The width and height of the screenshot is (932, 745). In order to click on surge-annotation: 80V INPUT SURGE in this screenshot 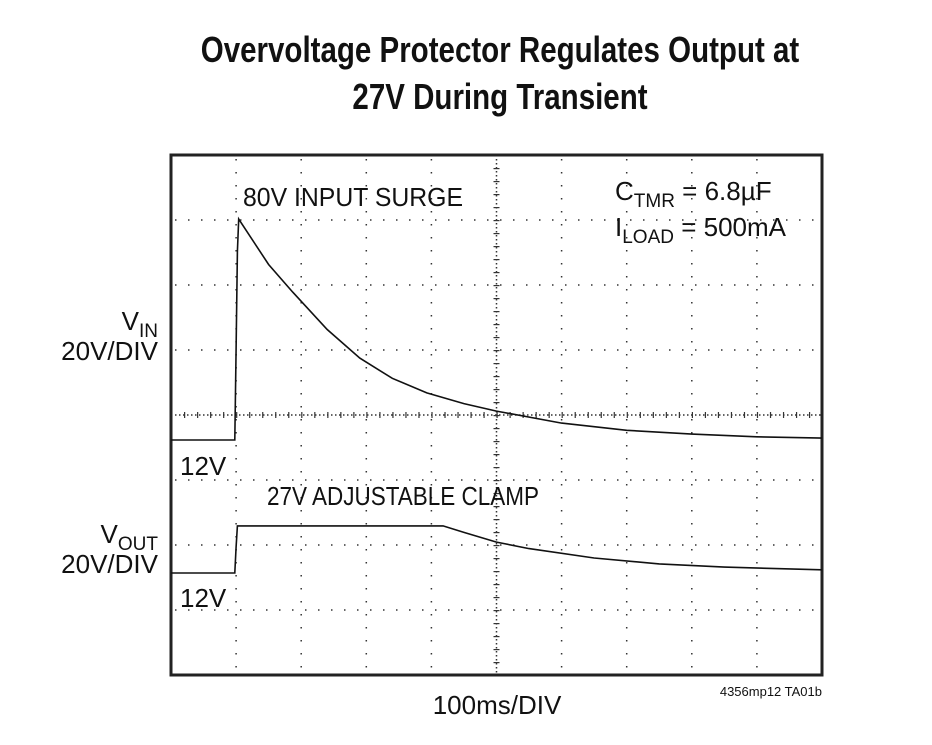, I will do `click(353, 197)`.